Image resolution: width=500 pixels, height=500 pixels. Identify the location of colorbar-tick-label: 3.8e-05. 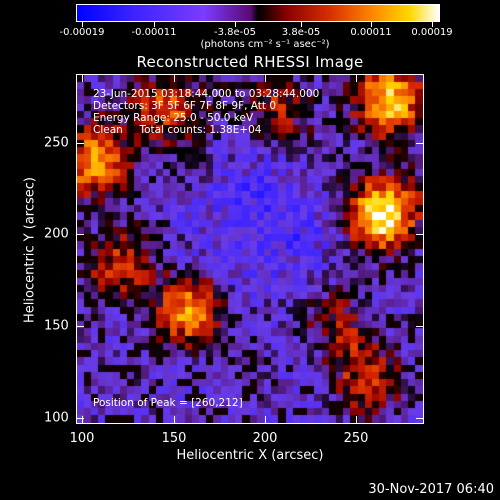
(301, 32).